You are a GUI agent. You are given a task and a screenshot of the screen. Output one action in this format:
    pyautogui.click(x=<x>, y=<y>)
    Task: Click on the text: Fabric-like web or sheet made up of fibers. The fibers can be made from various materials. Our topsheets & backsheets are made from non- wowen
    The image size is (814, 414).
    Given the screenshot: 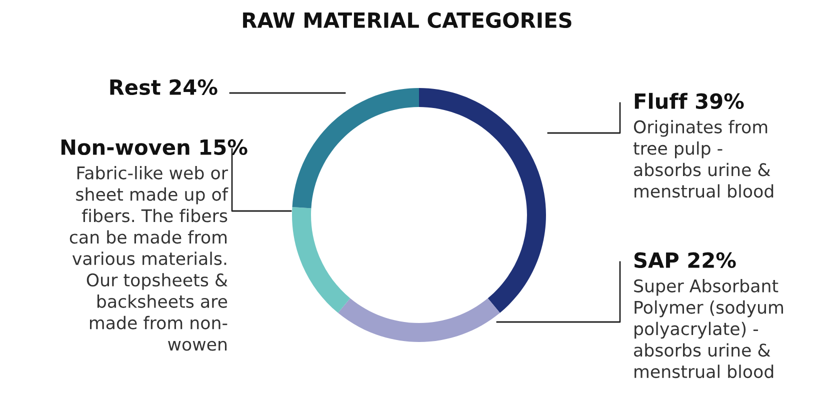 What is the action you would take?
    pyautogui.click(x=149, y=258)
    